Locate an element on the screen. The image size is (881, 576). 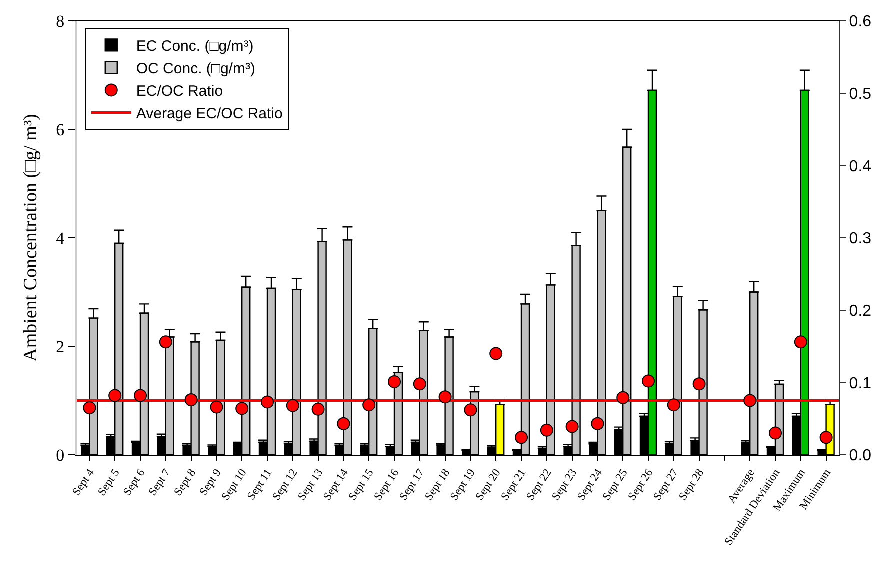
x-tick-label: Sept 7 is located at coordinates (160, 482).